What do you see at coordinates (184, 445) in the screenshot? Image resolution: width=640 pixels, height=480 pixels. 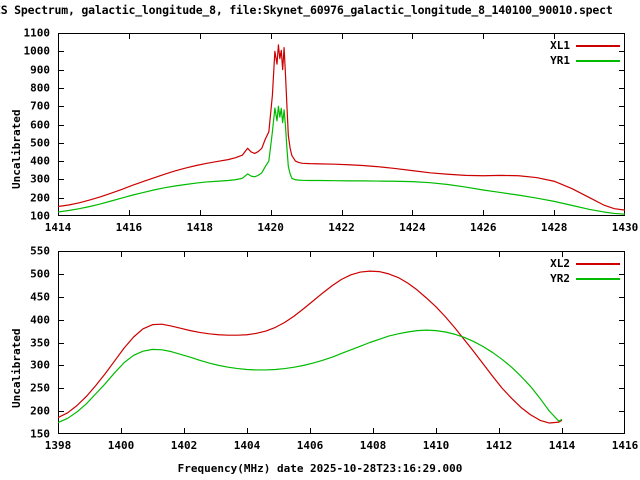 I see `x-tick-label: 1402` at bounding box center [184, 445].